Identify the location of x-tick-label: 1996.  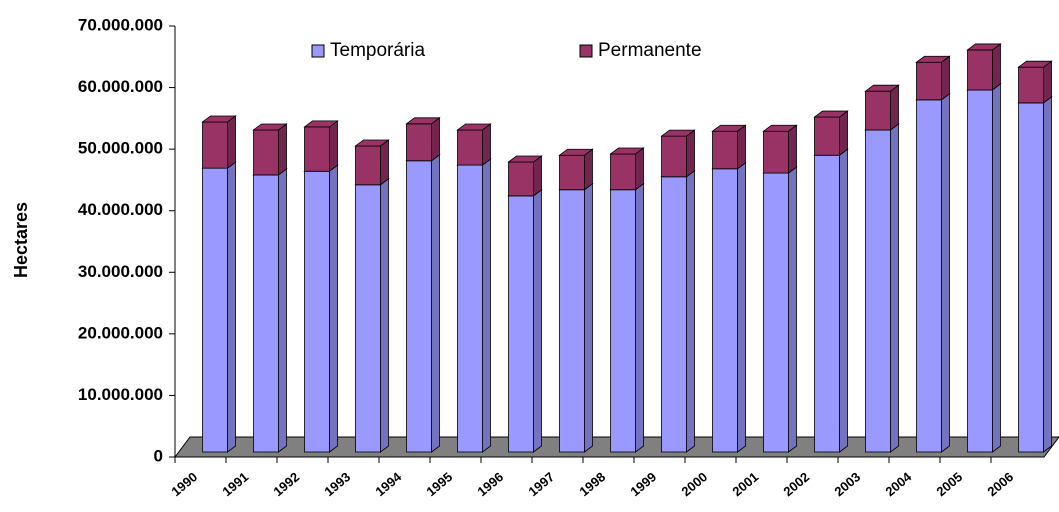
(490, 484).